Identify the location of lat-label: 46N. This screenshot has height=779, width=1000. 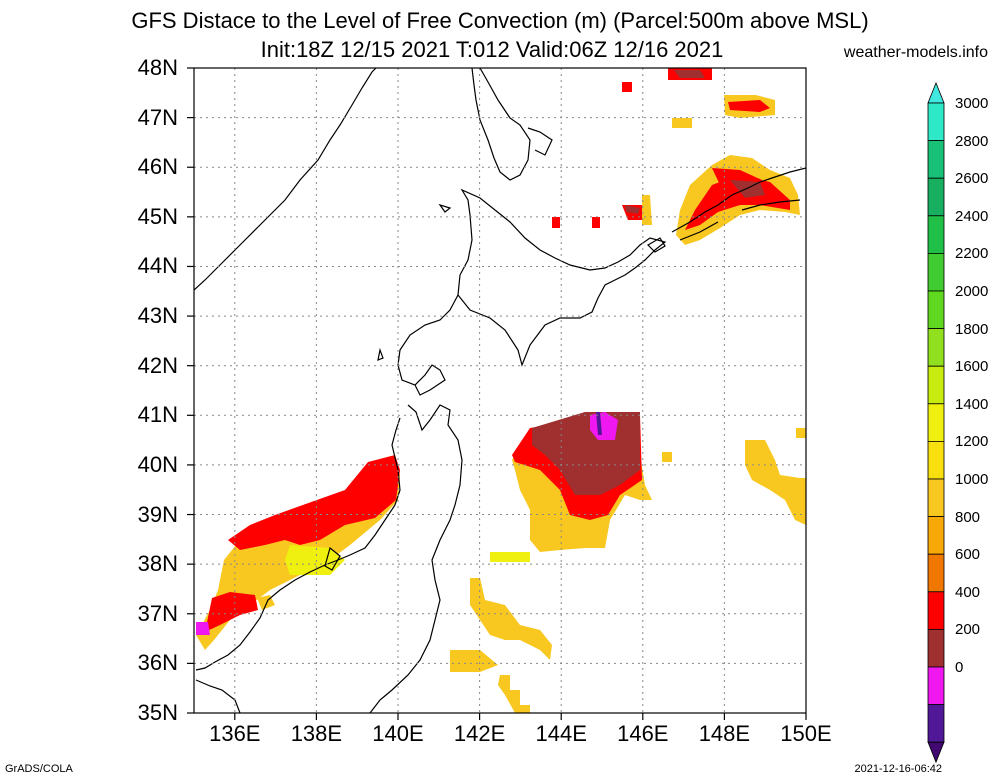
(157, 167).